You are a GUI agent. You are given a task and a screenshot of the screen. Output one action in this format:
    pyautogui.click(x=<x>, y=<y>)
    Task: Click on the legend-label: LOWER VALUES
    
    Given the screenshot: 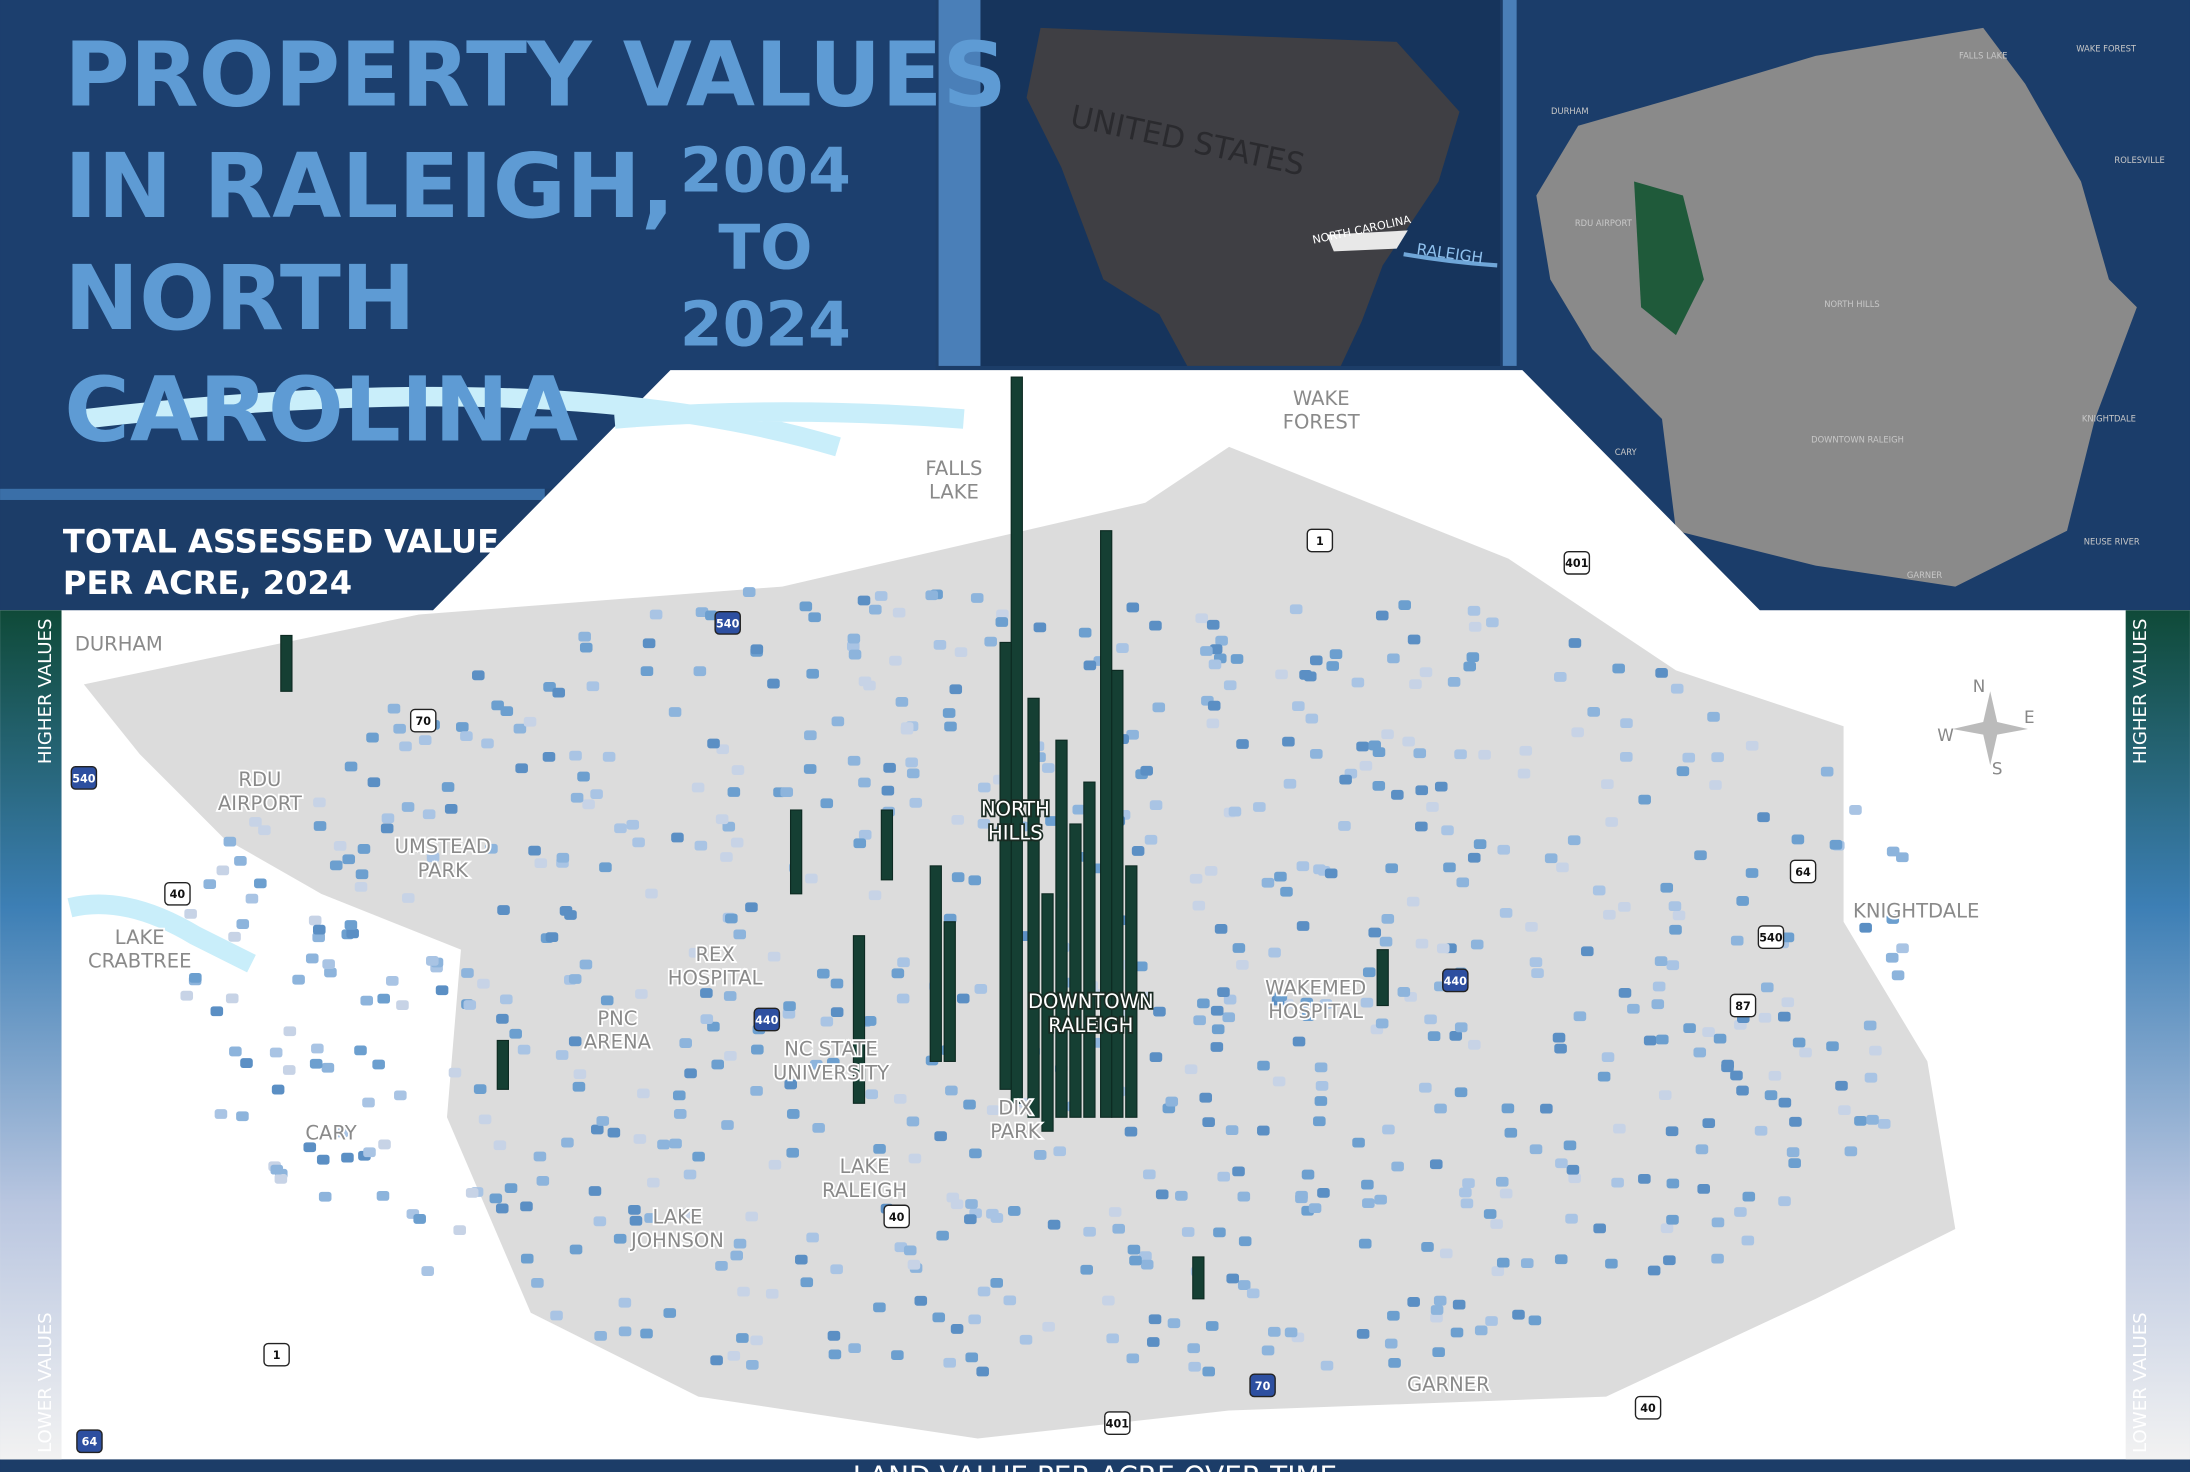 What is the action you would take?
    pyautogui.click(x=45, y=1382)
    